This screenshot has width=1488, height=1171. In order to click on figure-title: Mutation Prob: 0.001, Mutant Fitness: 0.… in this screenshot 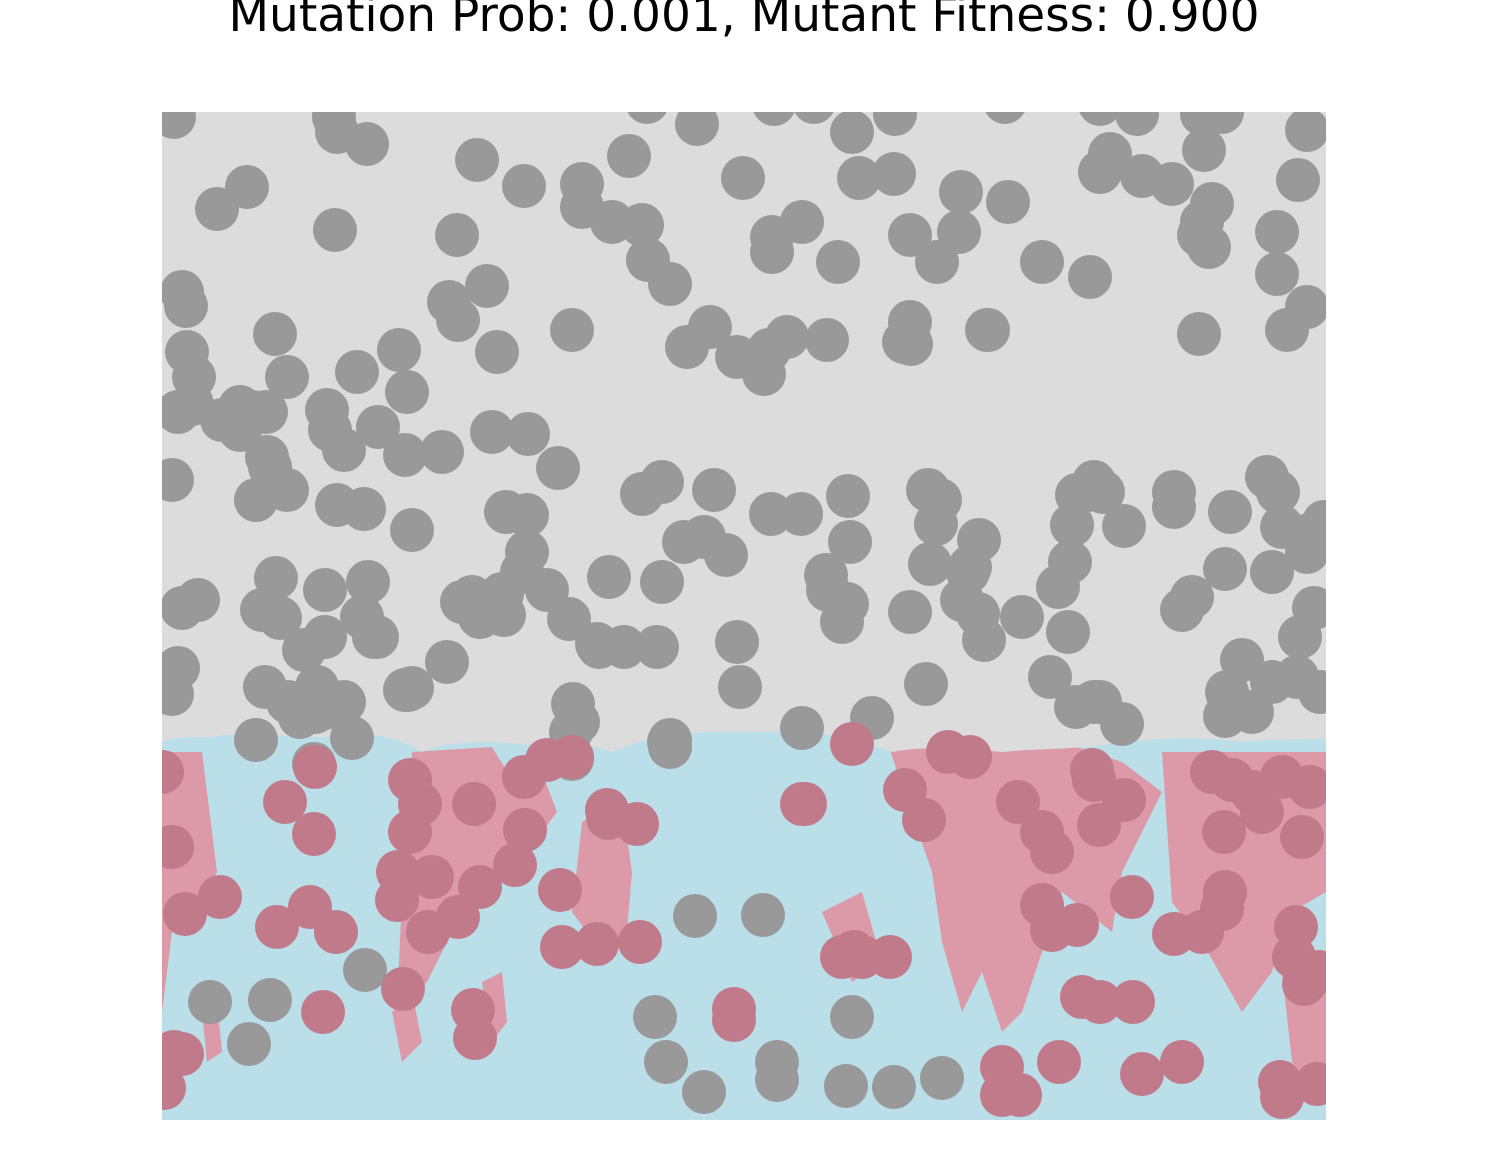, I will do `click(744, 21)`.